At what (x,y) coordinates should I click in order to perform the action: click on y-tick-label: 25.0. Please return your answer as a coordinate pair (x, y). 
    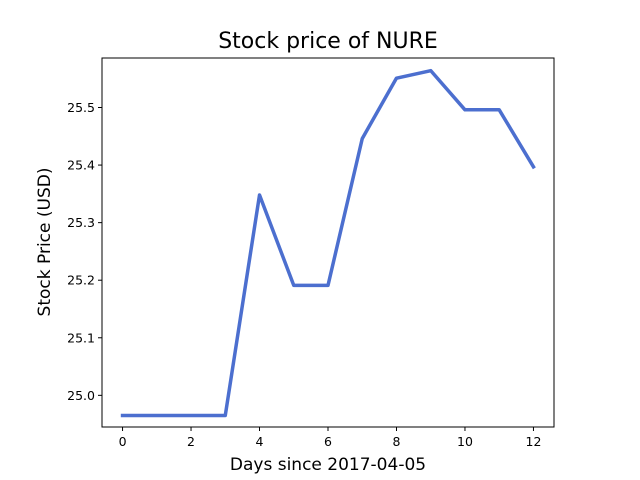
    Looking at the image, I should click on (81, 395).